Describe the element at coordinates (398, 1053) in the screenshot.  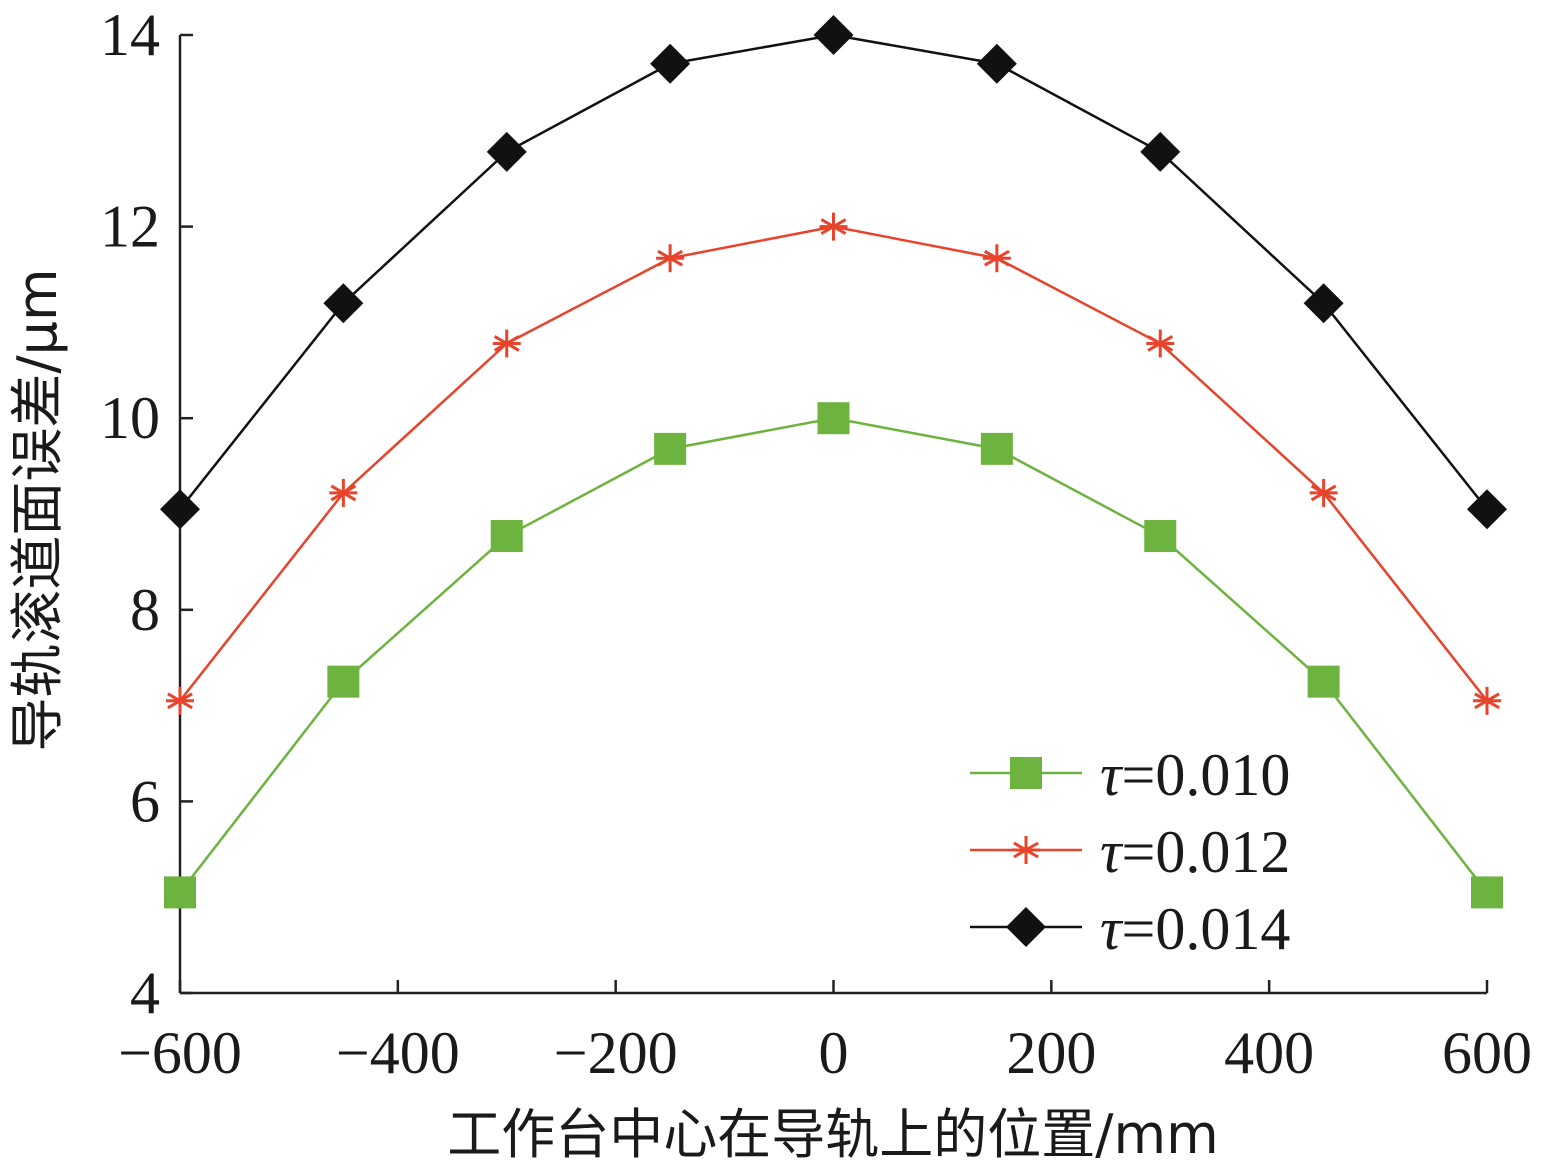
I see `x-tick-label: −400` at that location.